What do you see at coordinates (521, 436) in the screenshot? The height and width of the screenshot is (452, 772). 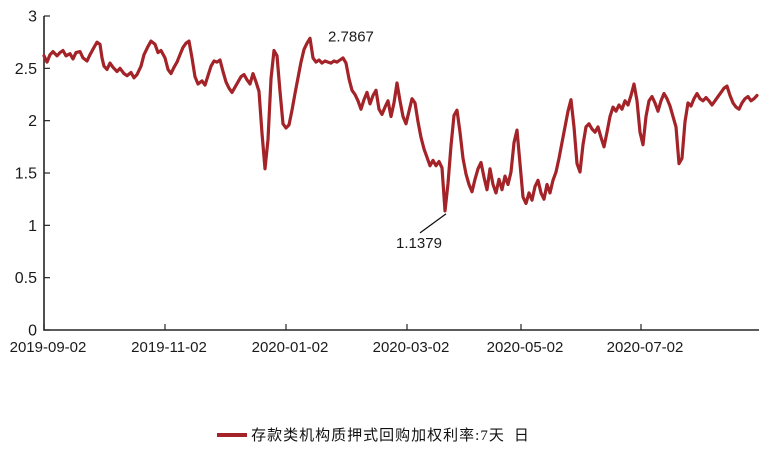 I see `legend-frequency-label: 日` at bounding box center [521, 436].